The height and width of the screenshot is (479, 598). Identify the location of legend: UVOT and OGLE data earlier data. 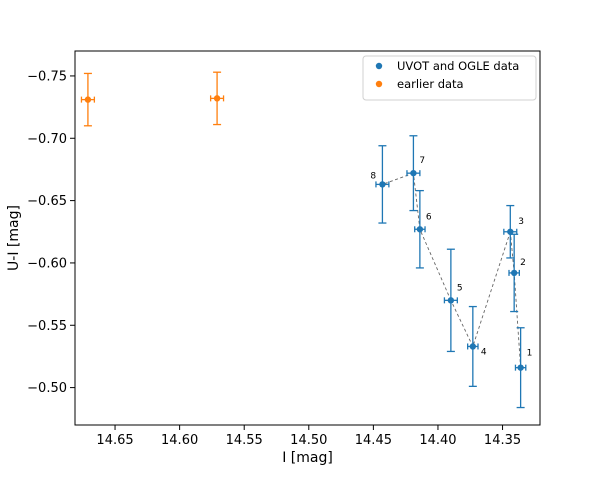
(449, 78).